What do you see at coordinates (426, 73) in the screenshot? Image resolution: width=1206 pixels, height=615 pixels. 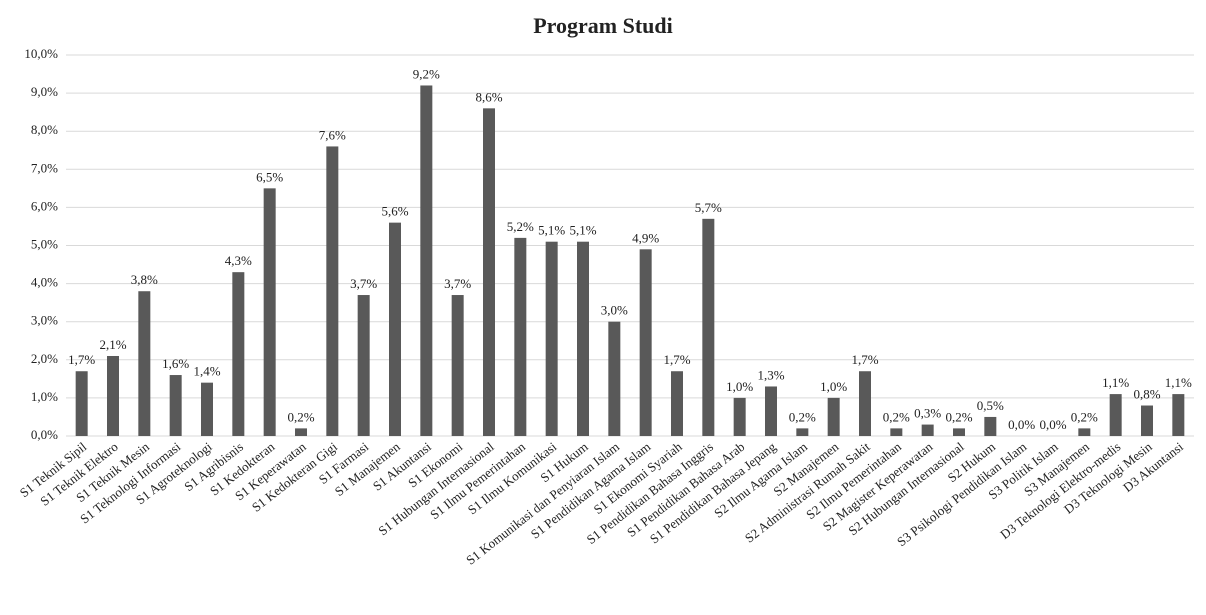 I see `value-label: 9,2%` at bounding box center [426, 73].